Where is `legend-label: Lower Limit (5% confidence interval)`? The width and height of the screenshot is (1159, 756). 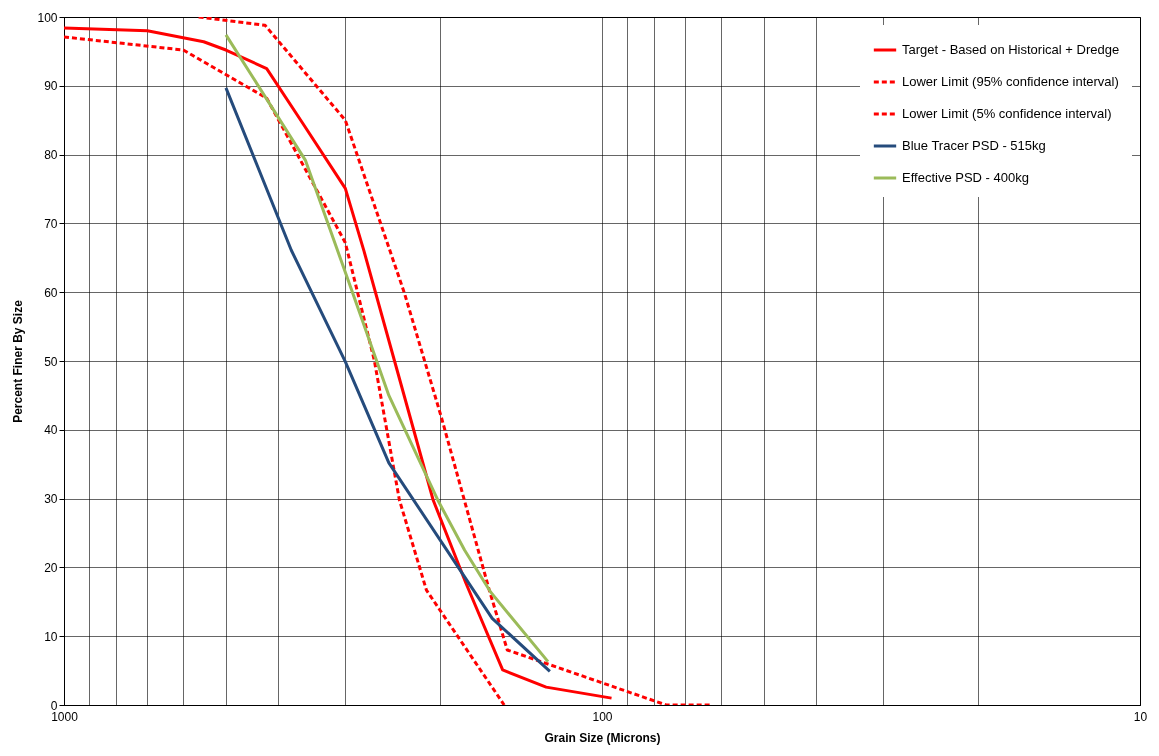 legend-label: Lower Limit (5% confidence interval) is located at coordinates (1007, 113).